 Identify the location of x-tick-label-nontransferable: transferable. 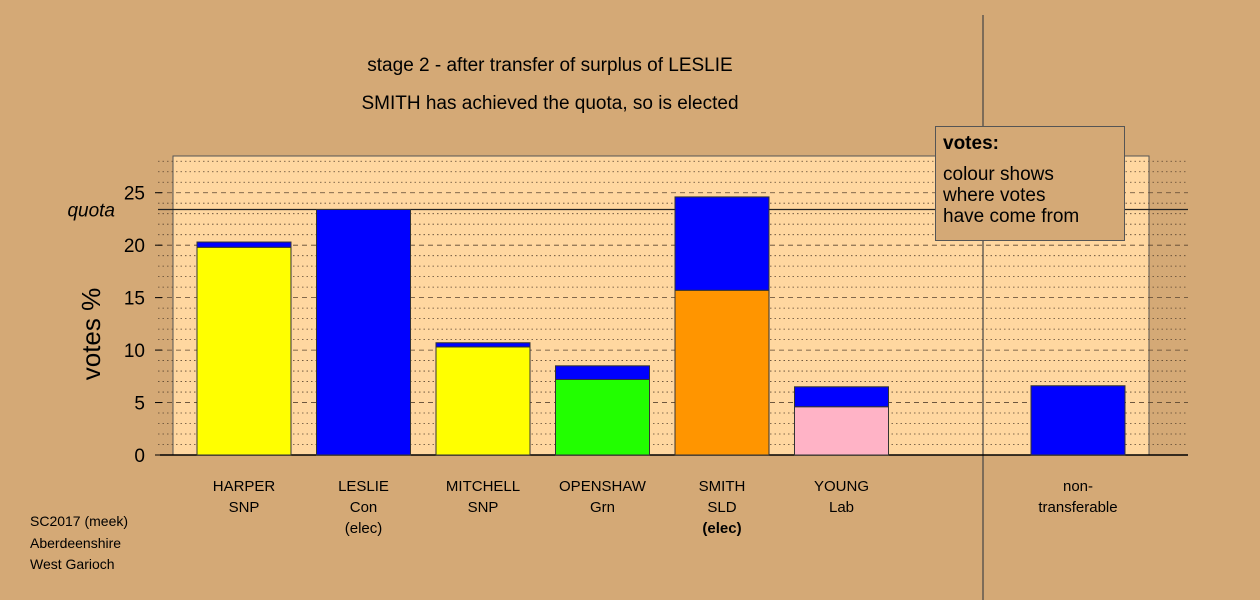
(1077, 507).